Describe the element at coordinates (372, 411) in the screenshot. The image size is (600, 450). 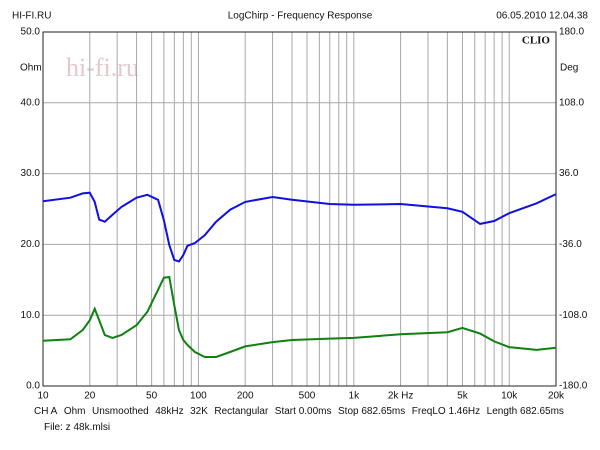
I see `setting: Stop 682.65ms` at that location.